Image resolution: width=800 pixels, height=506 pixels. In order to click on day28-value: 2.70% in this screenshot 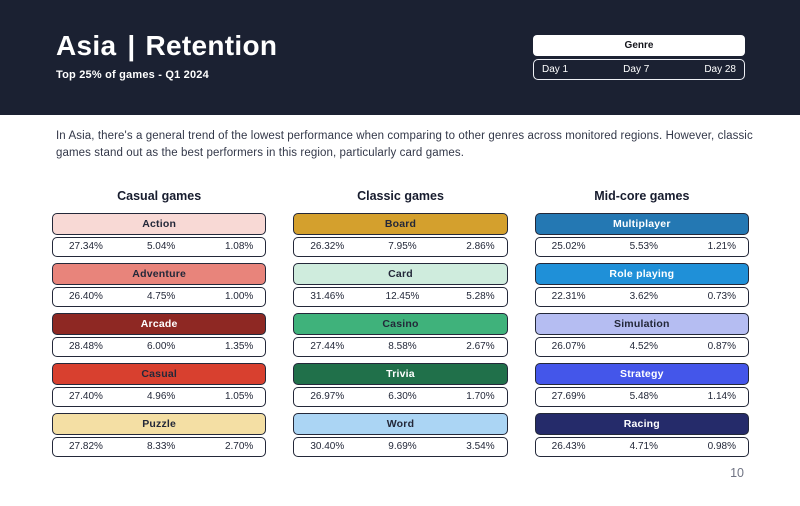, I will do `click(239, 446)`.